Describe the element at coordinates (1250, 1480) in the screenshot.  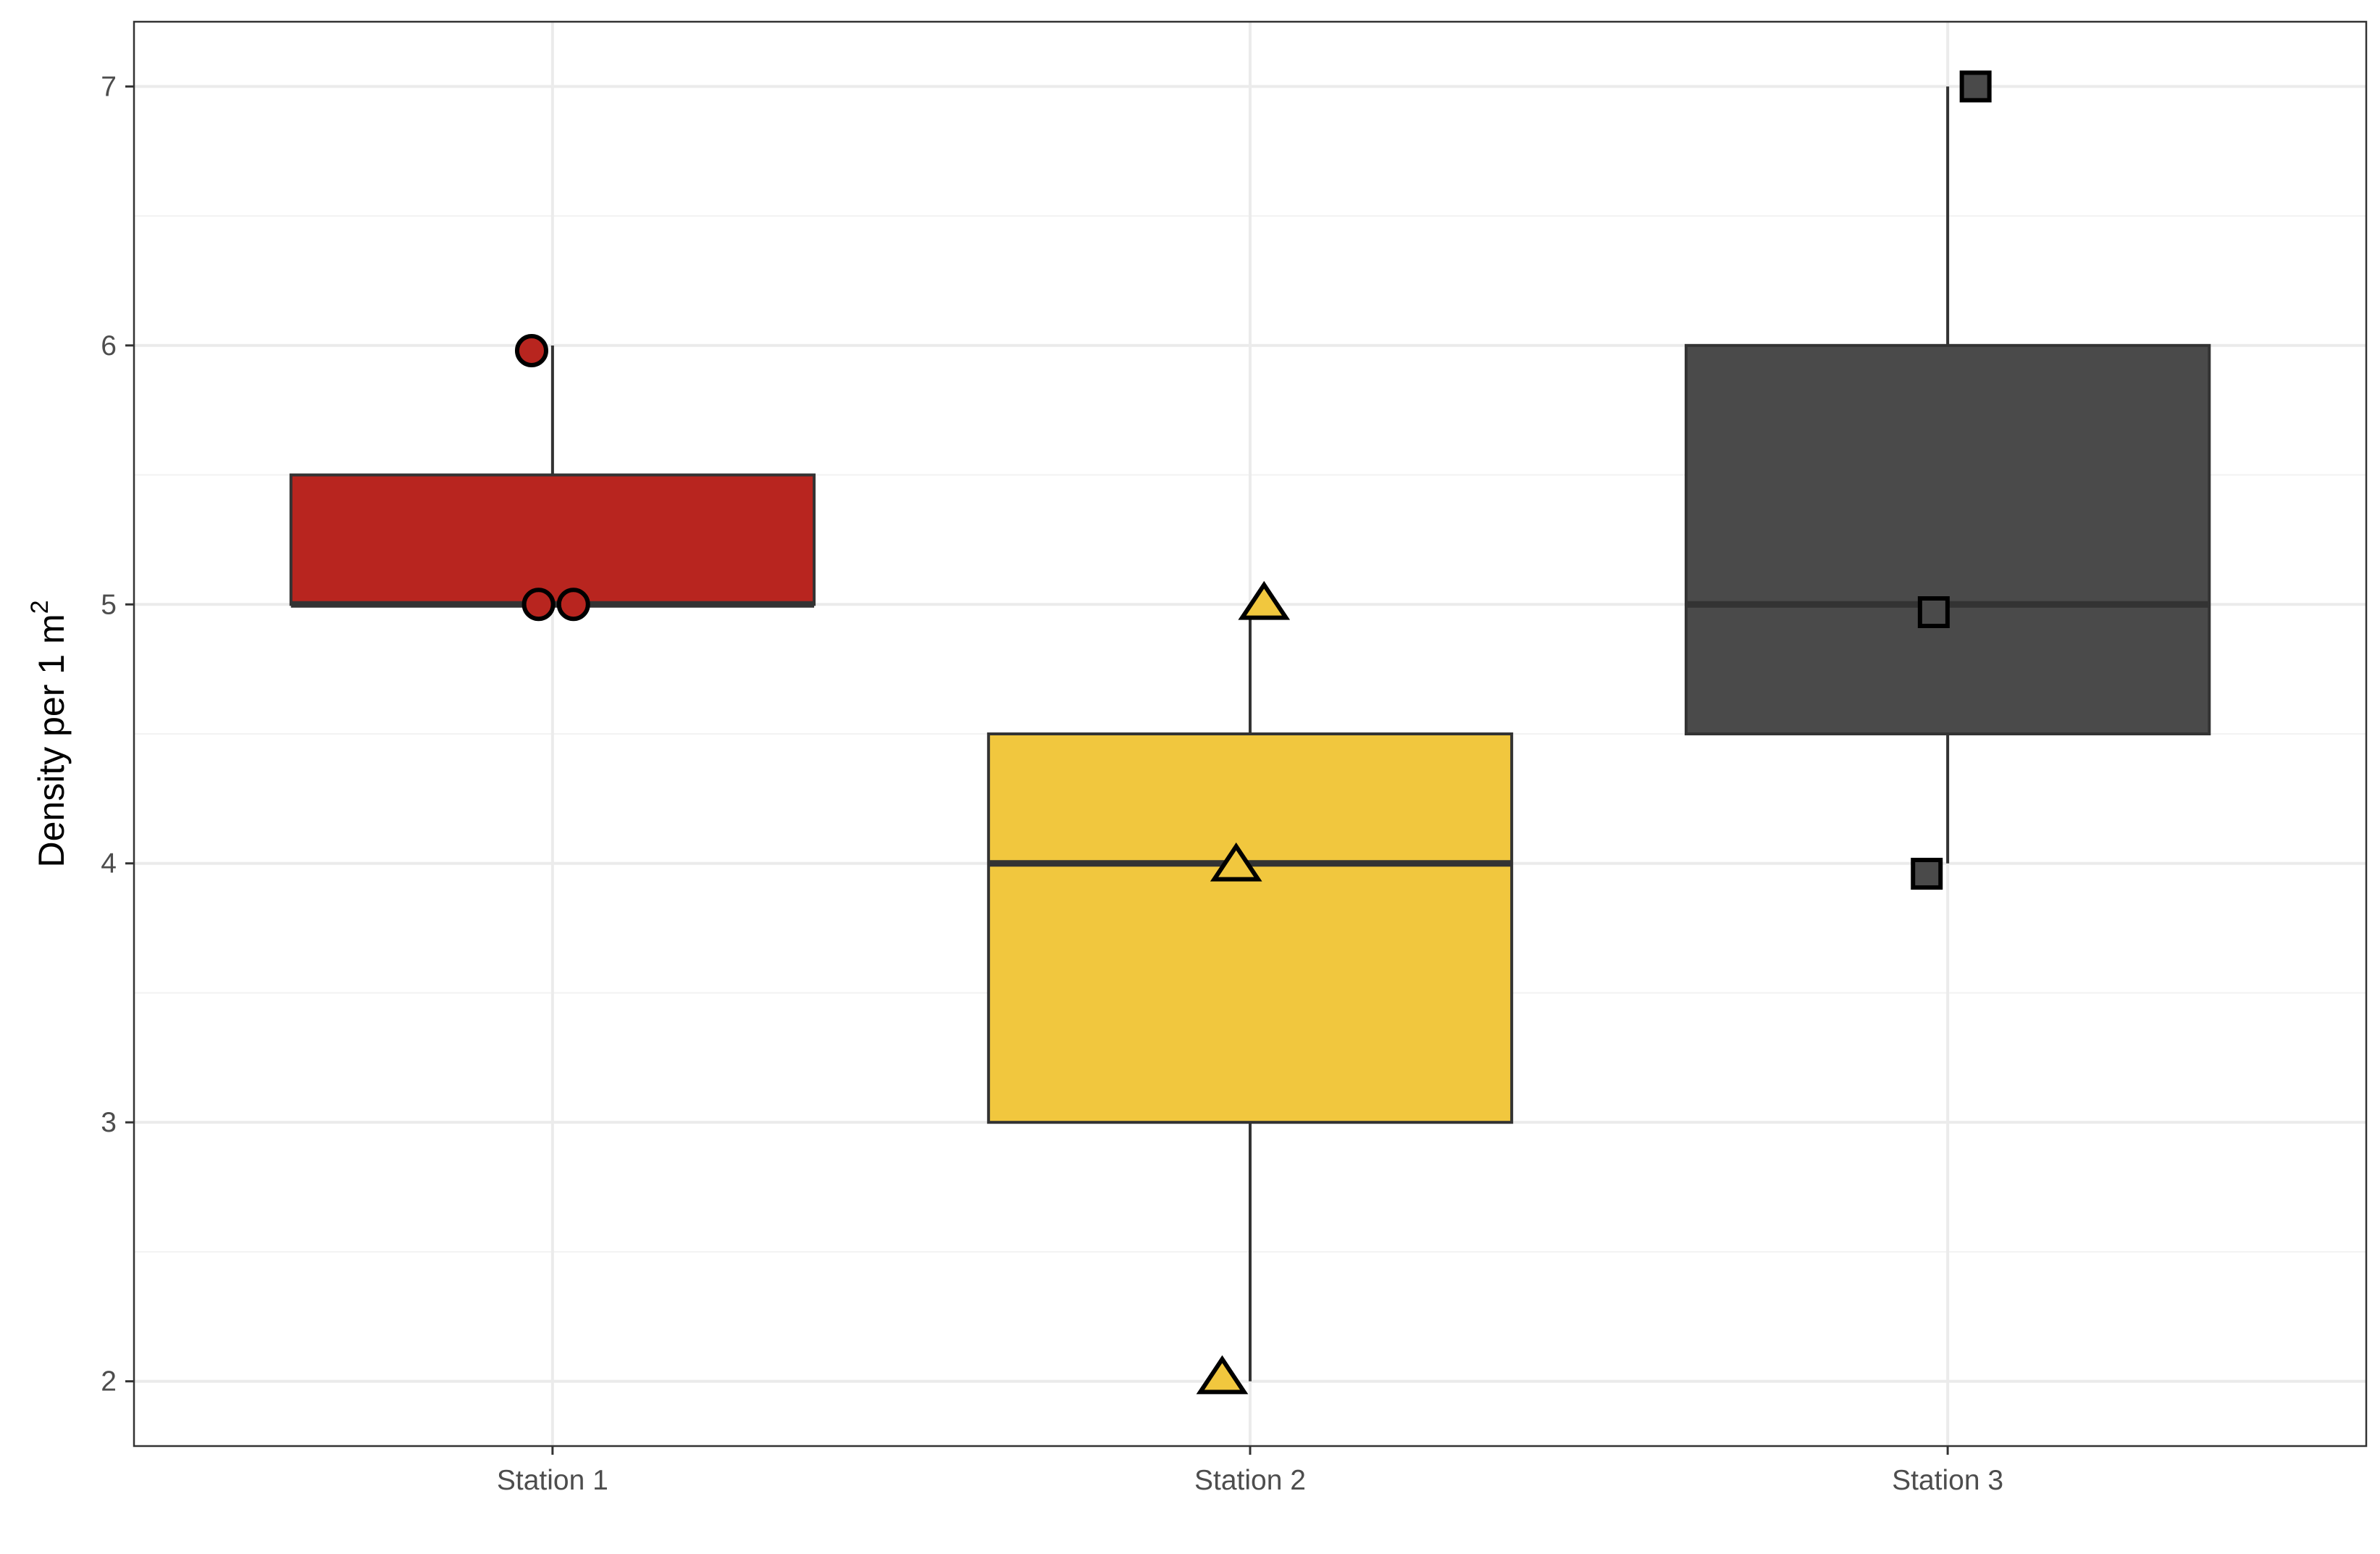
I see `x-tick-label: Station 2` at that location.